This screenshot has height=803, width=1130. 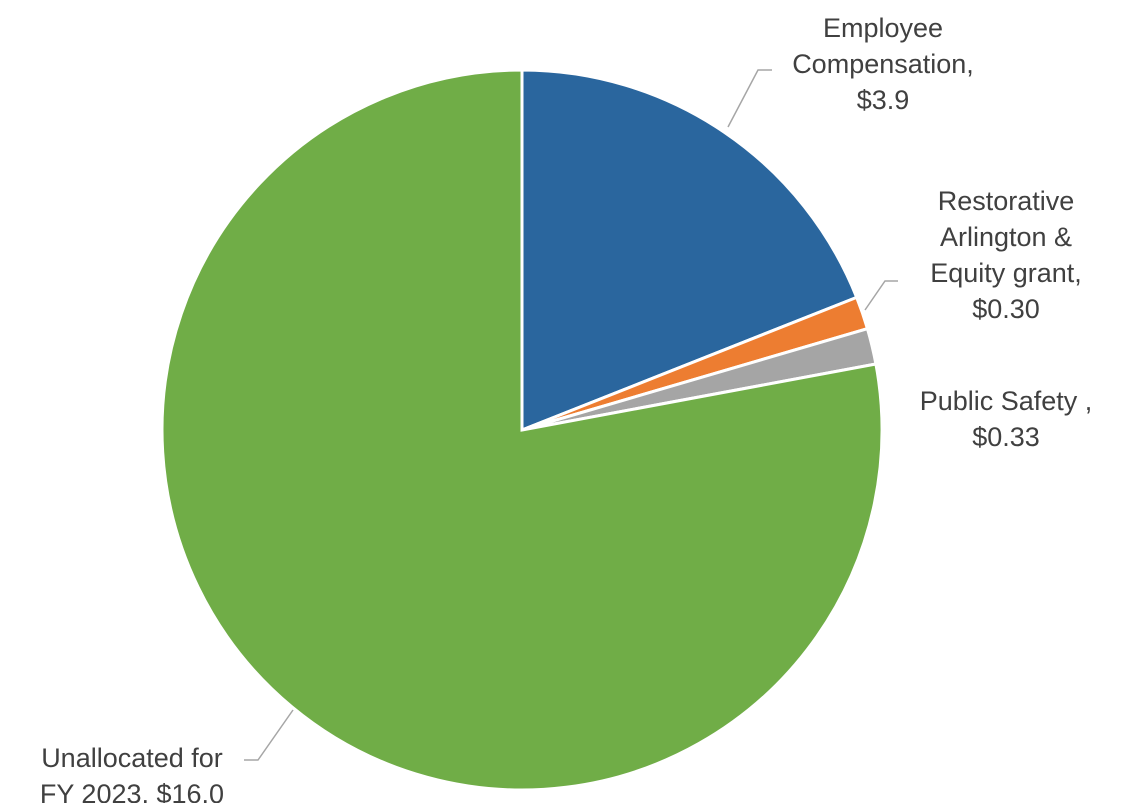 What do you see at coordinates (689, 250) in the screenshot?
I see `pie-slice-employee-compensation` at bounding box center [689, 250].